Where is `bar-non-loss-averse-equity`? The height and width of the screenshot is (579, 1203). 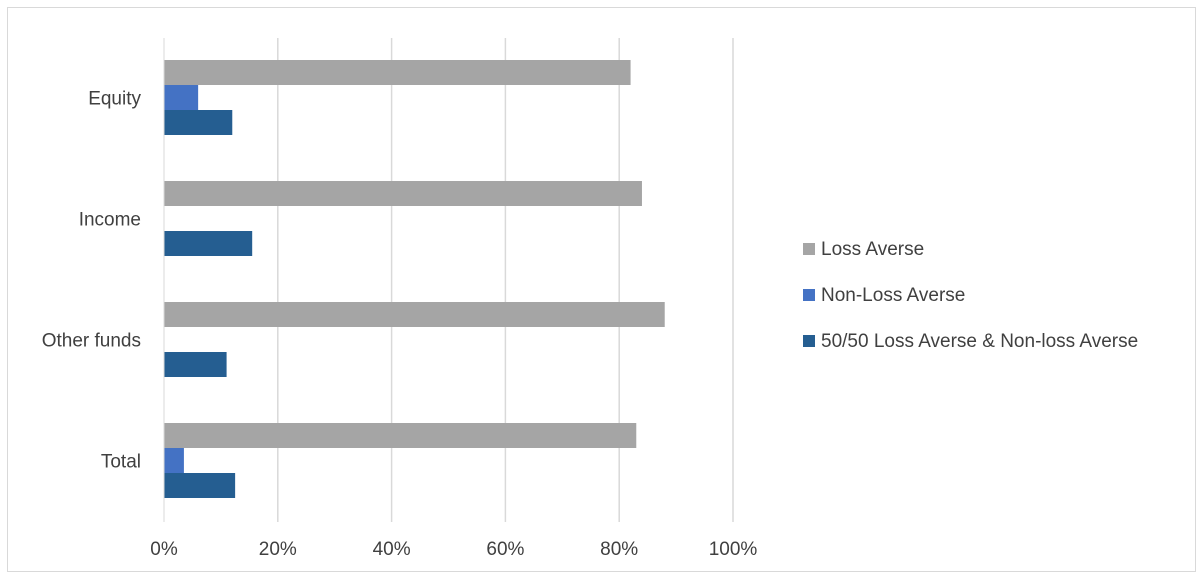
bar-non-loss-averse-equity is located at coordinates (181, 97).